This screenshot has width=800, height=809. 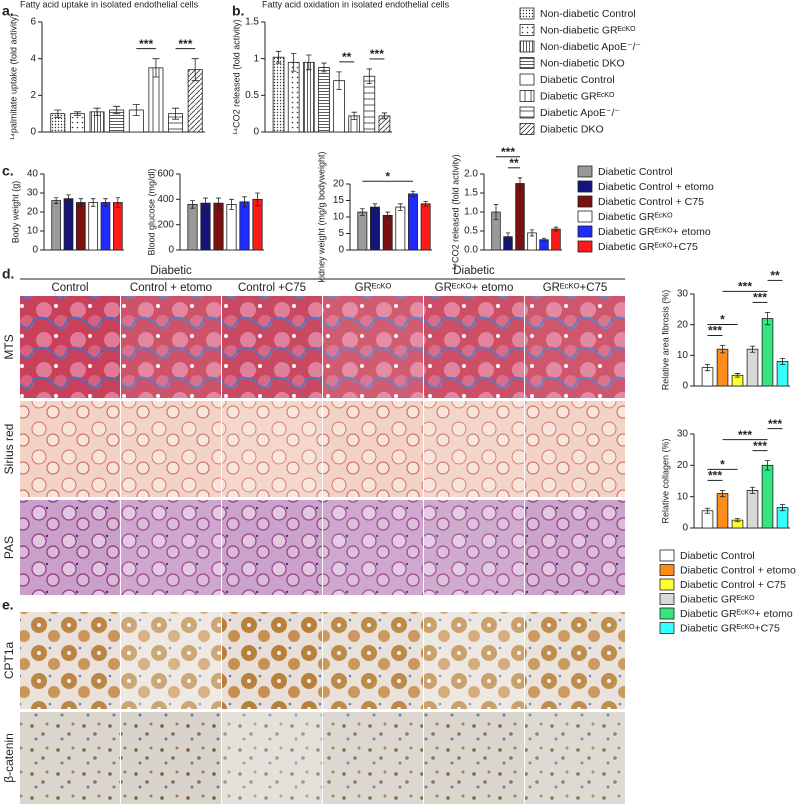 What do you see at coordinates (238, 11) in the screenshot?
I see `panel-letter: b.` at bounding box center [238, 11].